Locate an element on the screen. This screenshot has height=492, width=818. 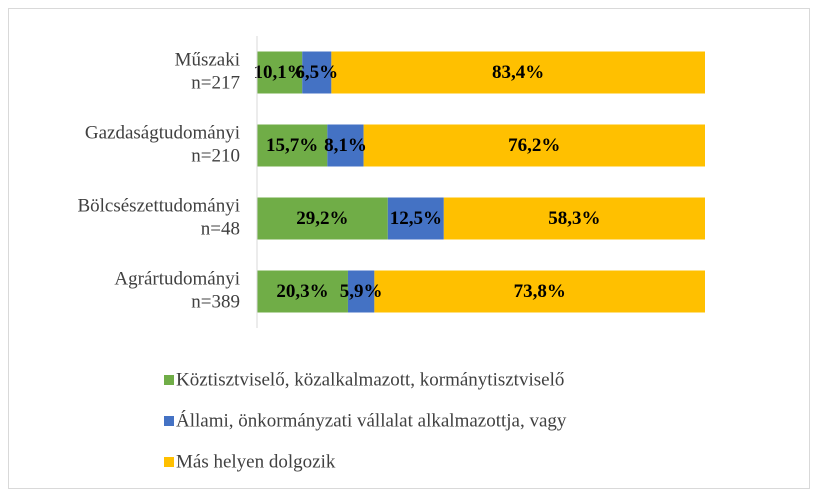
data-label: 58,3% is located at coordinates (574, 218).